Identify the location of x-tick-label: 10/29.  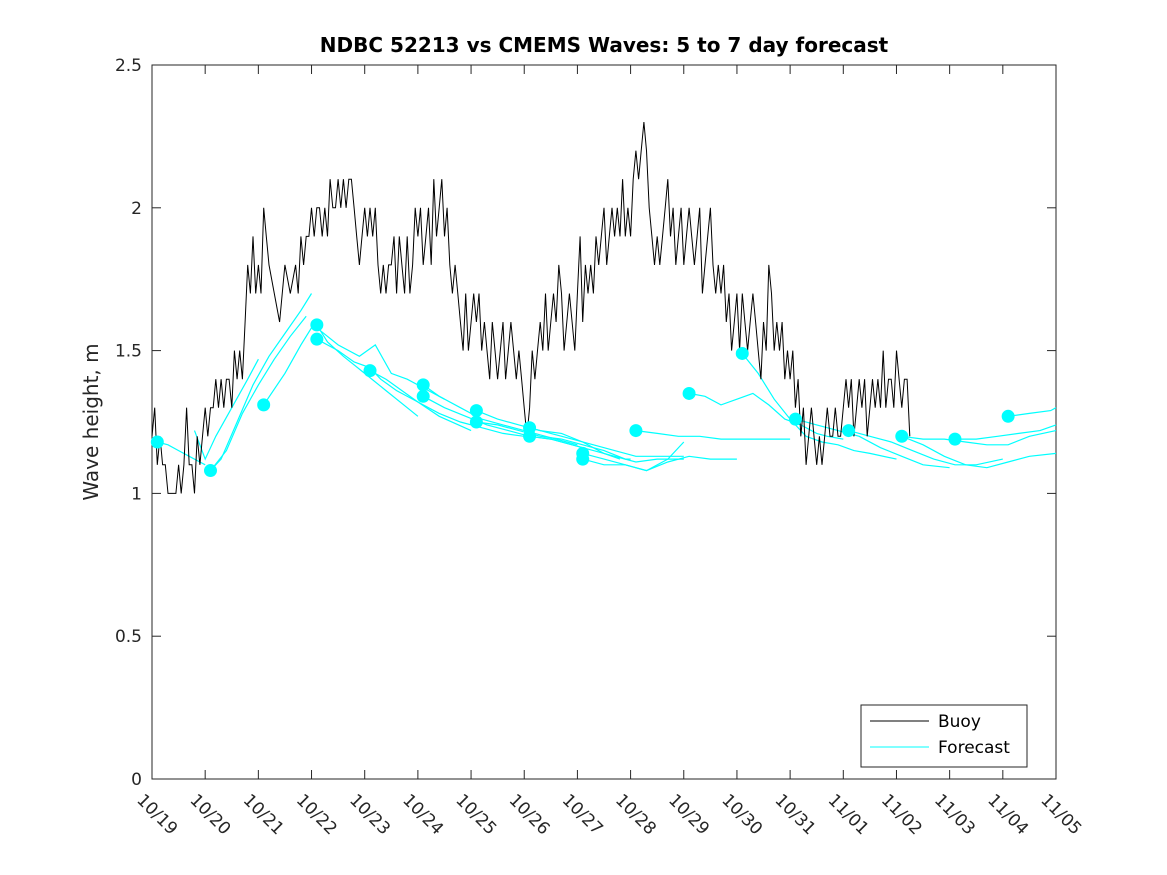
(688, 814).